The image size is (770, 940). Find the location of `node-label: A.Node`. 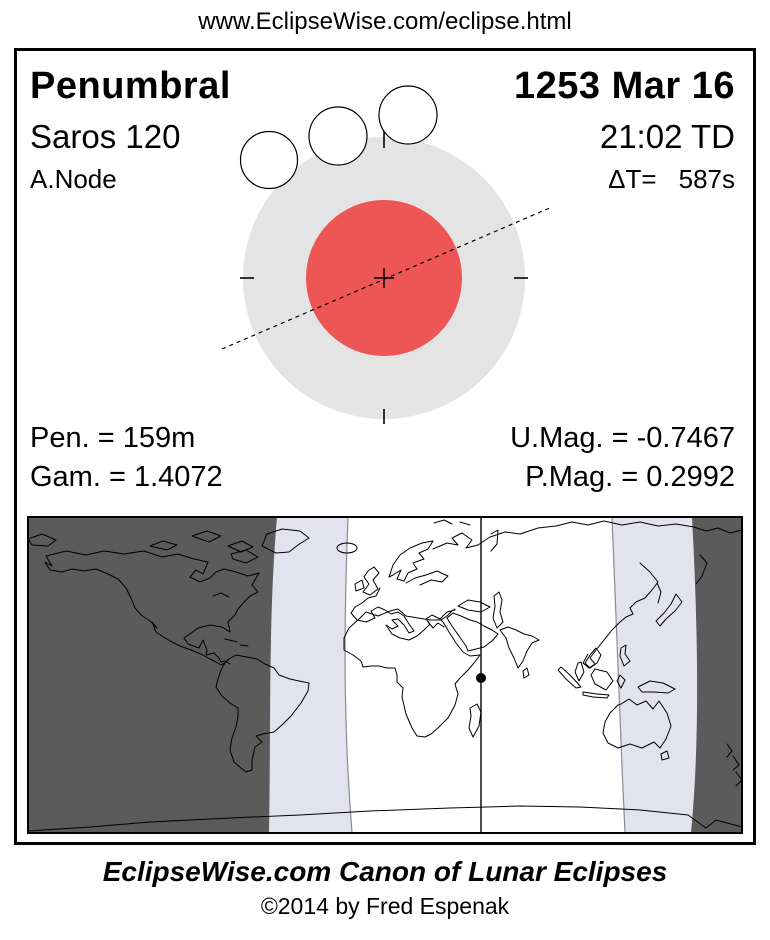

node-label: A.Node is located at coordinates (73, 179).